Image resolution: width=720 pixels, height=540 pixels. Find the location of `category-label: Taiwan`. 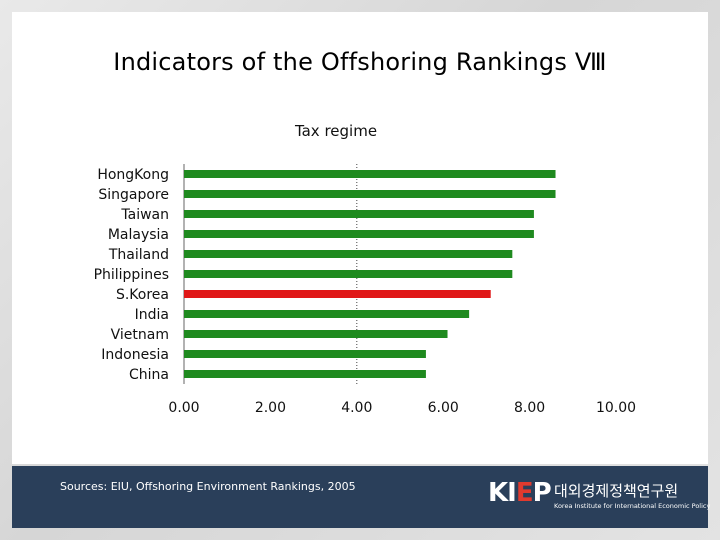

category-label: Taiwan is located at coordinates (144, 215).